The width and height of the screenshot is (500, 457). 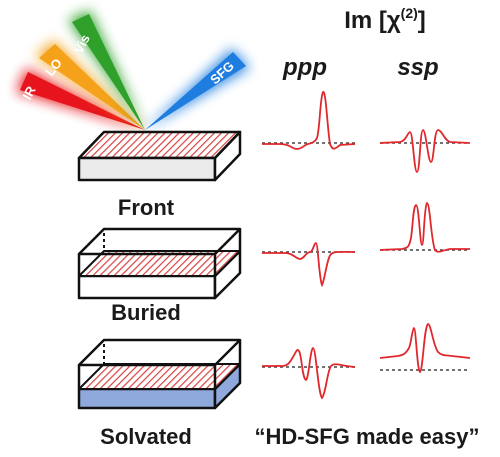 I want to click on spectrum-buried-ssp, so click(x=424, y=227).